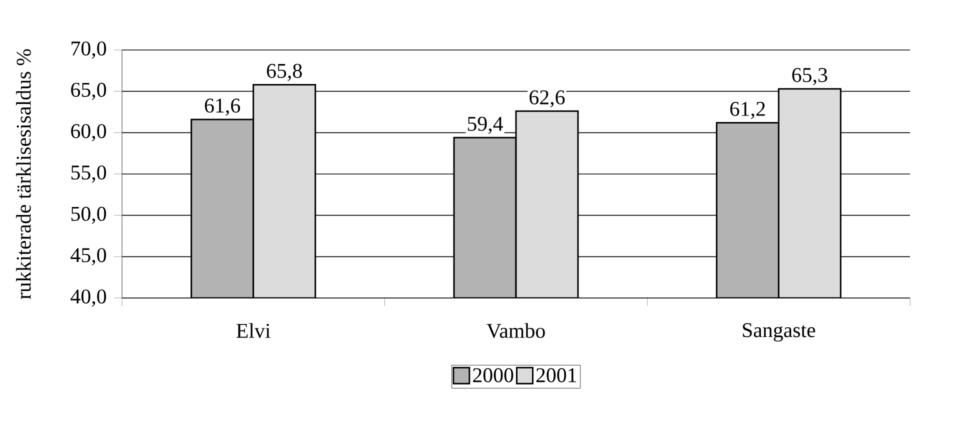  Describe the element at coordinates (253, 330) in the screenshot. I see `x-tick-label: Elvi` at that location.